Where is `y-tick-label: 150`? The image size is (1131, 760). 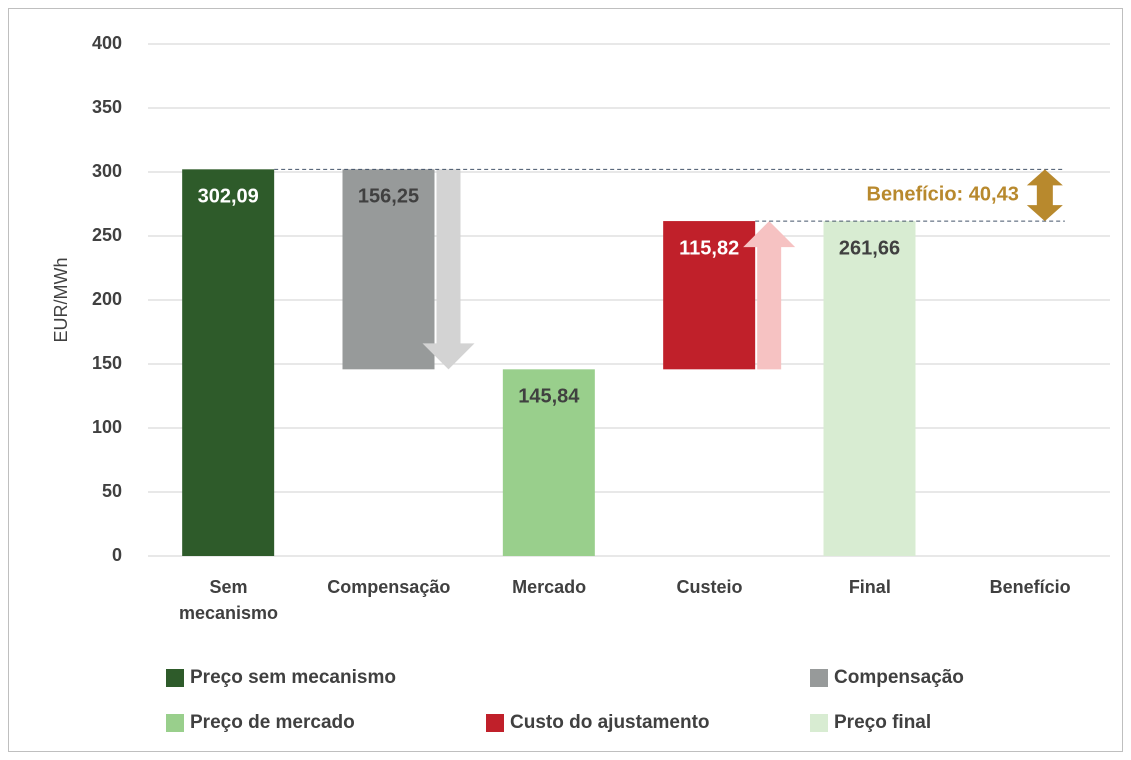 y-tick-label: 150 is located at coordinates (107, 363).